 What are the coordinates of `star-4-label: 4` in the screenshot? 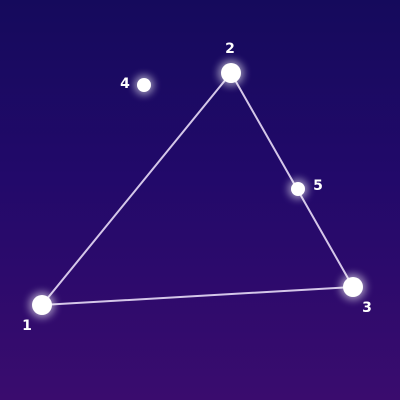 It's located at (125, 84).